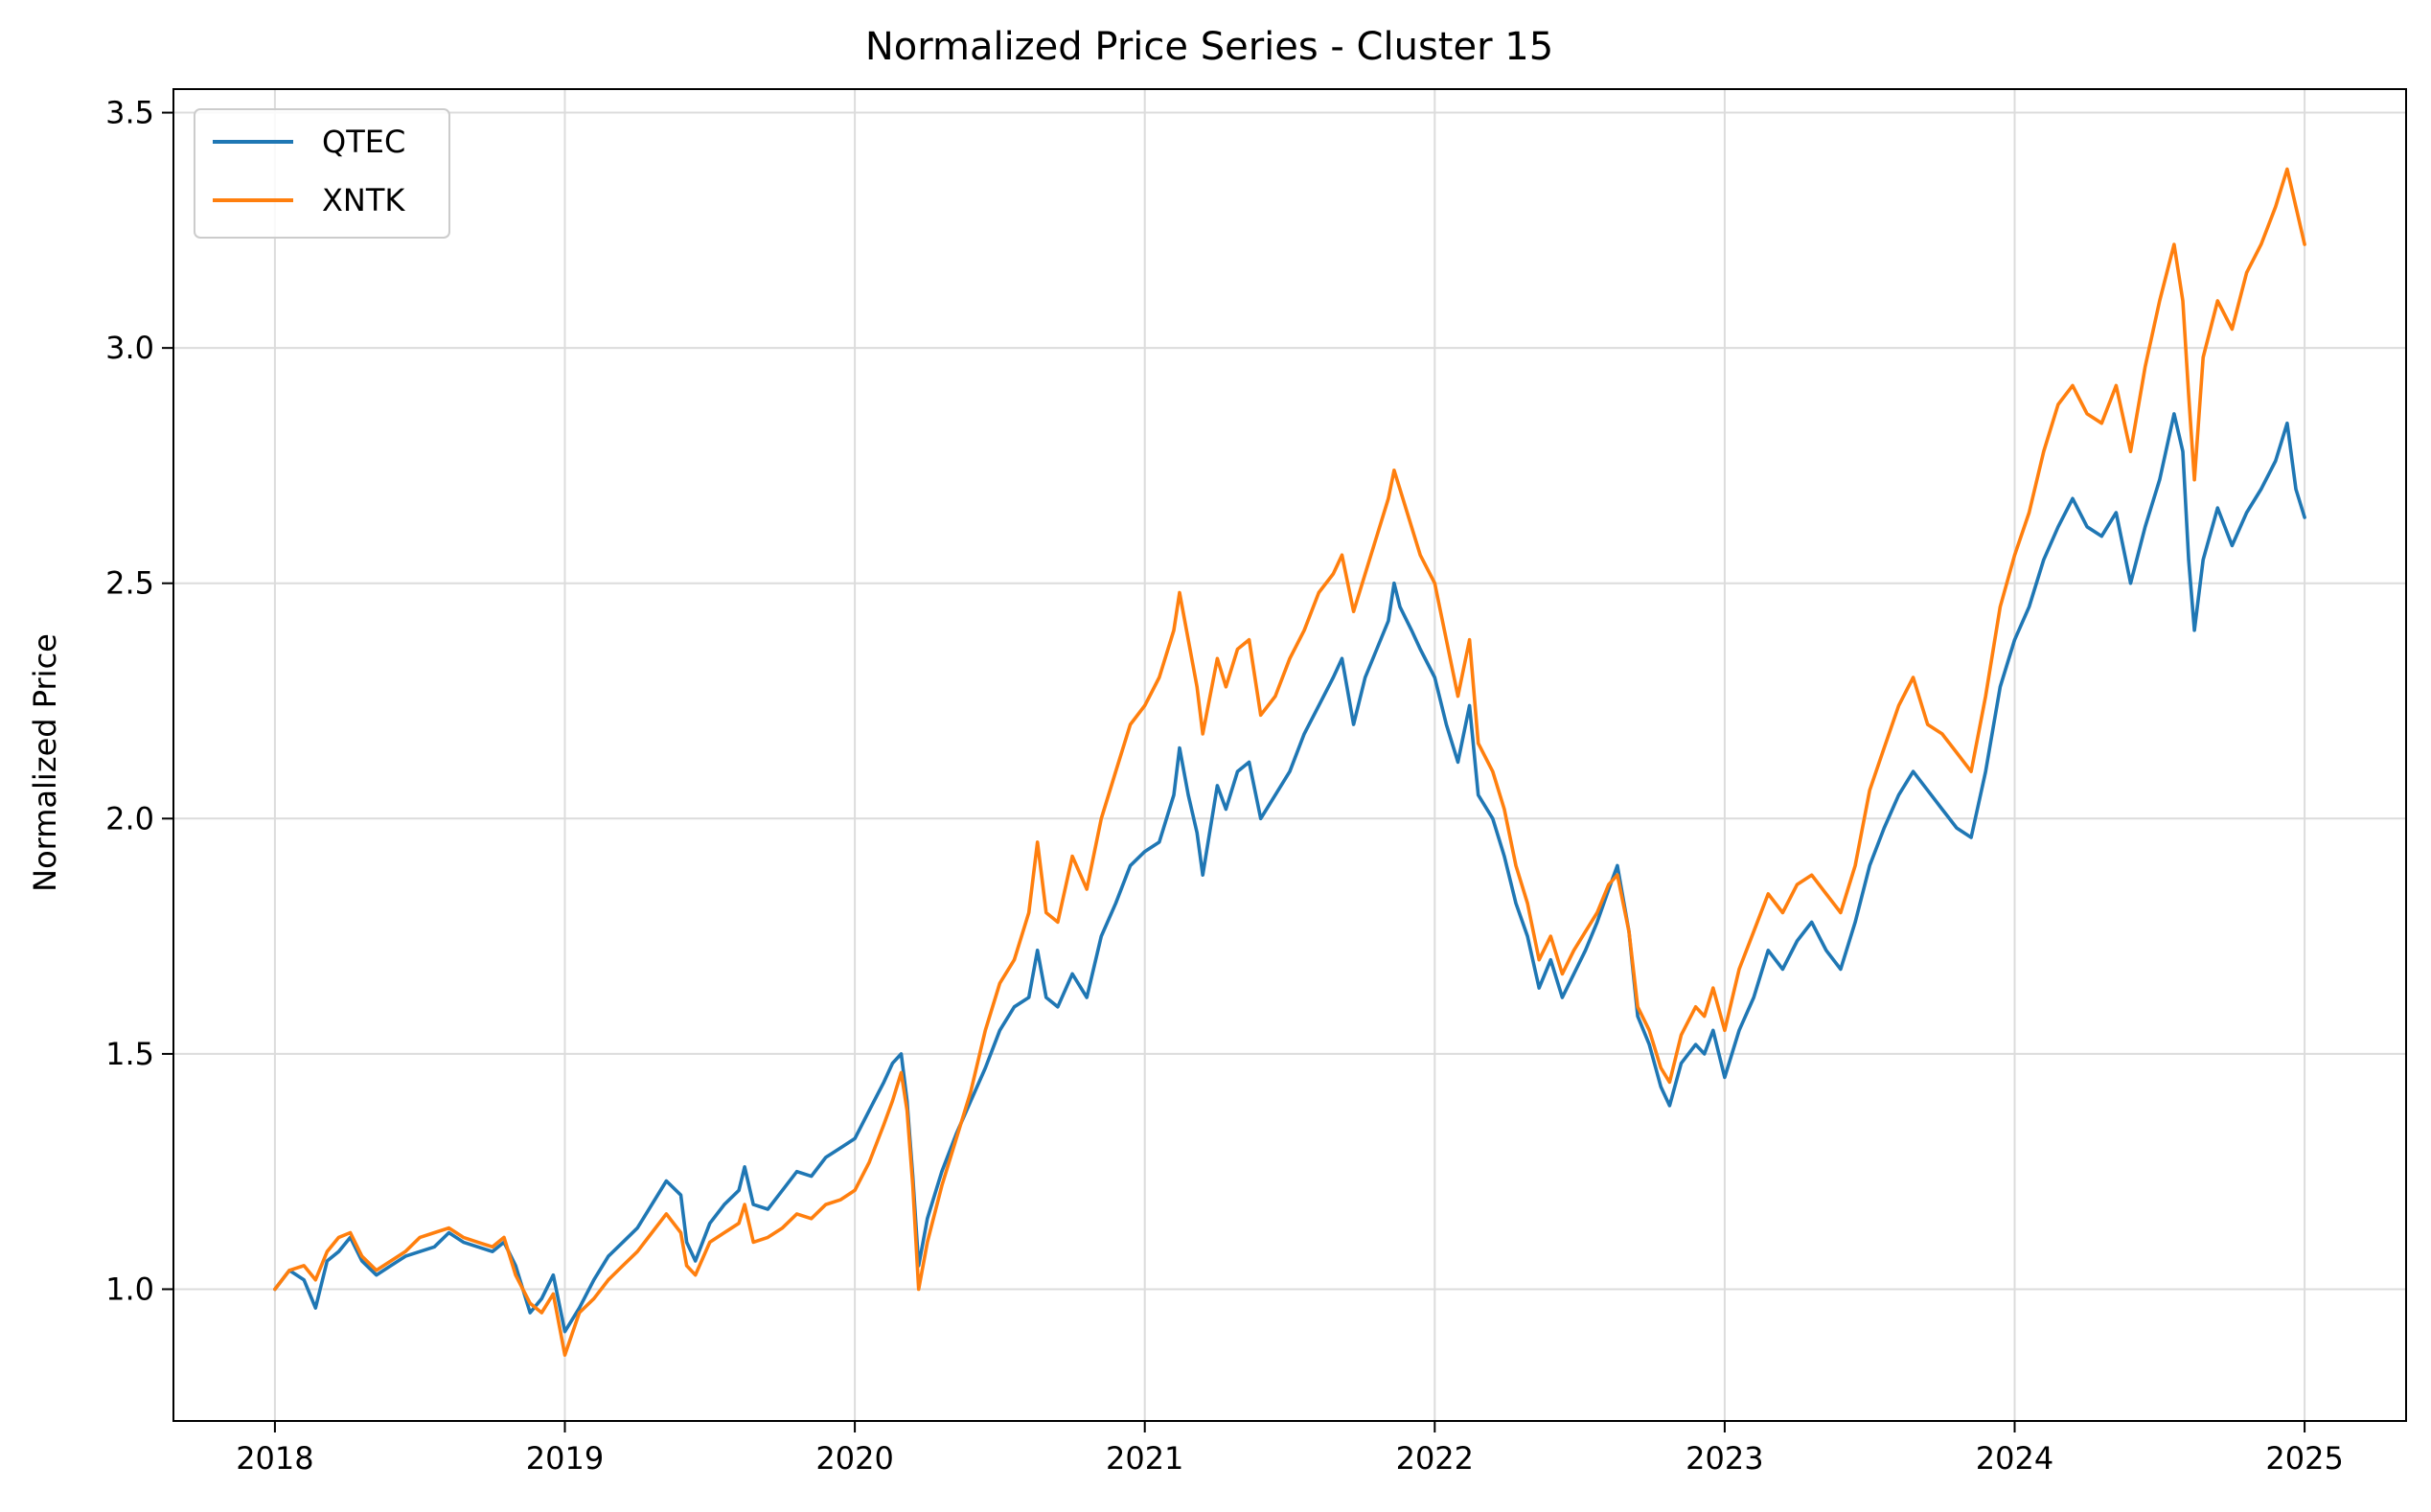  What do you see at coordinates (2304, 1458) in the screenshot?
I see `x-tick-label: 2025` at bounding box center [2304, 1458].